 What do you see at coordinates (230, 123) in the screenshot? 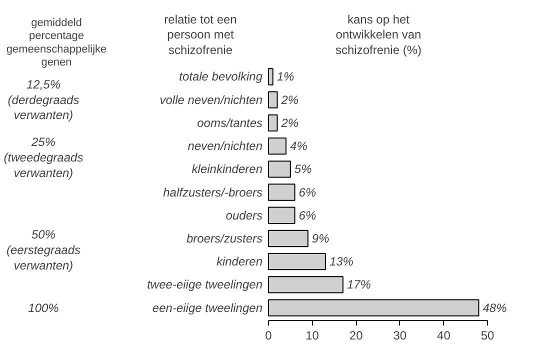
I see `y-tick-label: ooms/tantes` at bounding box center [230, 123].